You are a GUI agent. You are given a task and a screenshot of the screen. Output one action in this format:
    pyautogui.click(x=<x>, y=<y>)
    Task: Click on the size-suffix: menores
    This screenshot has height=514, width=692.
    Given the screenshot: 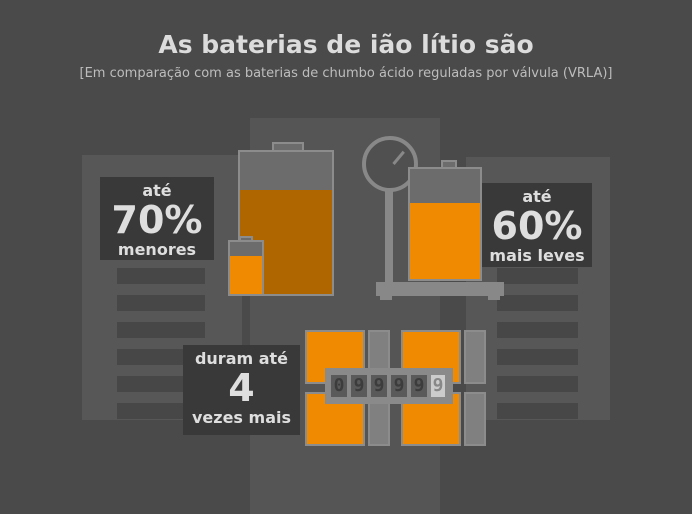 What is the action you would take?
    pyautogui.click(x=157, y=249)
    